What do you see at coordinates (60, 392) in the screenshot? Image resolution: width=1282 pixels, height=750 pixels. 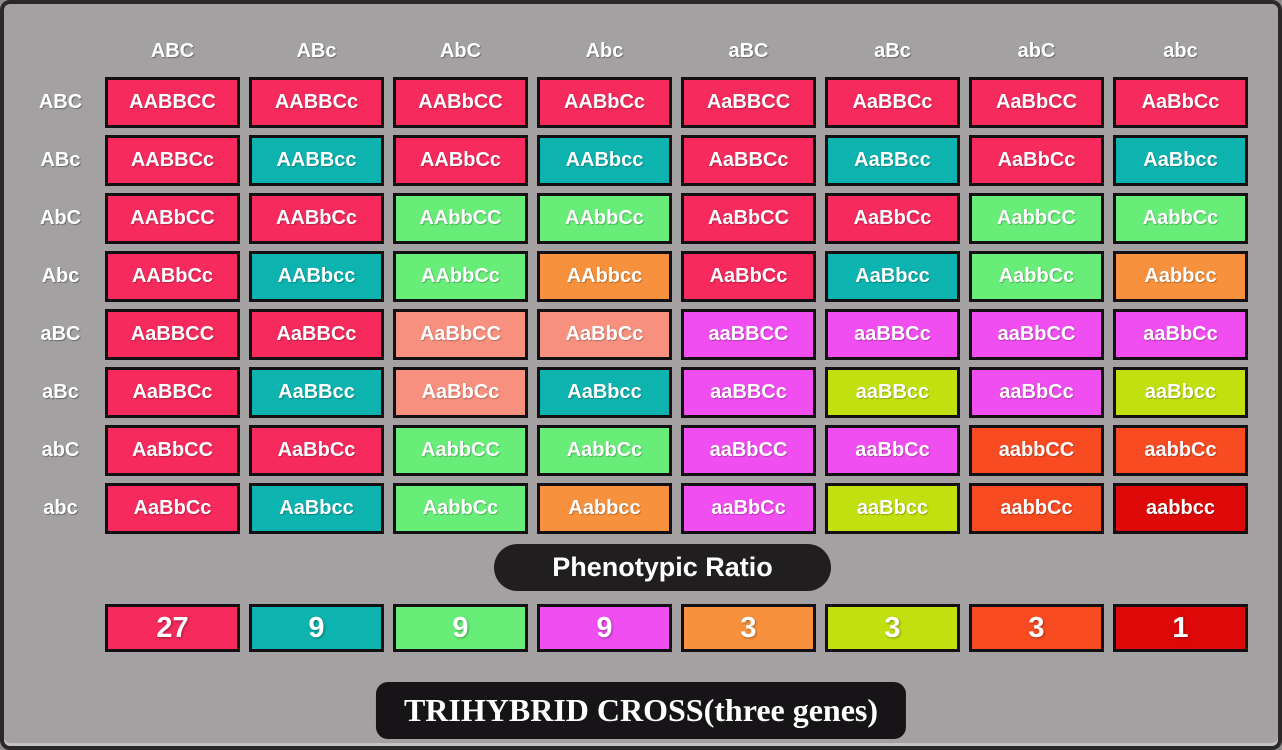 I see `row-header: aBc` at bounding box center [60, 392].